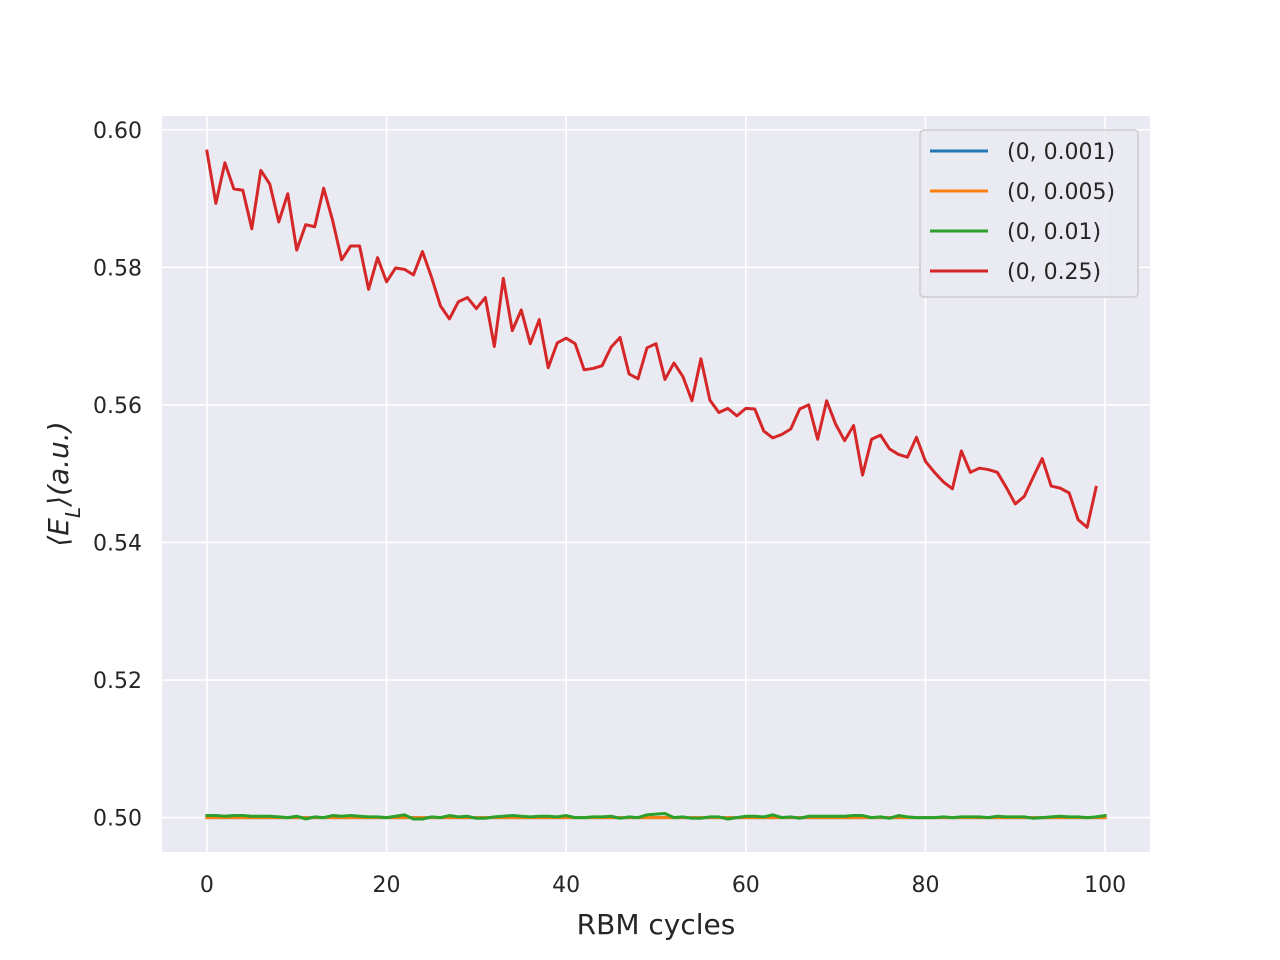 The image size is (1280, 960). What do you see at coordinates (387, 885) in the screenshot?
I see `x-tick-label: 20` at bounding box center [387, 885].